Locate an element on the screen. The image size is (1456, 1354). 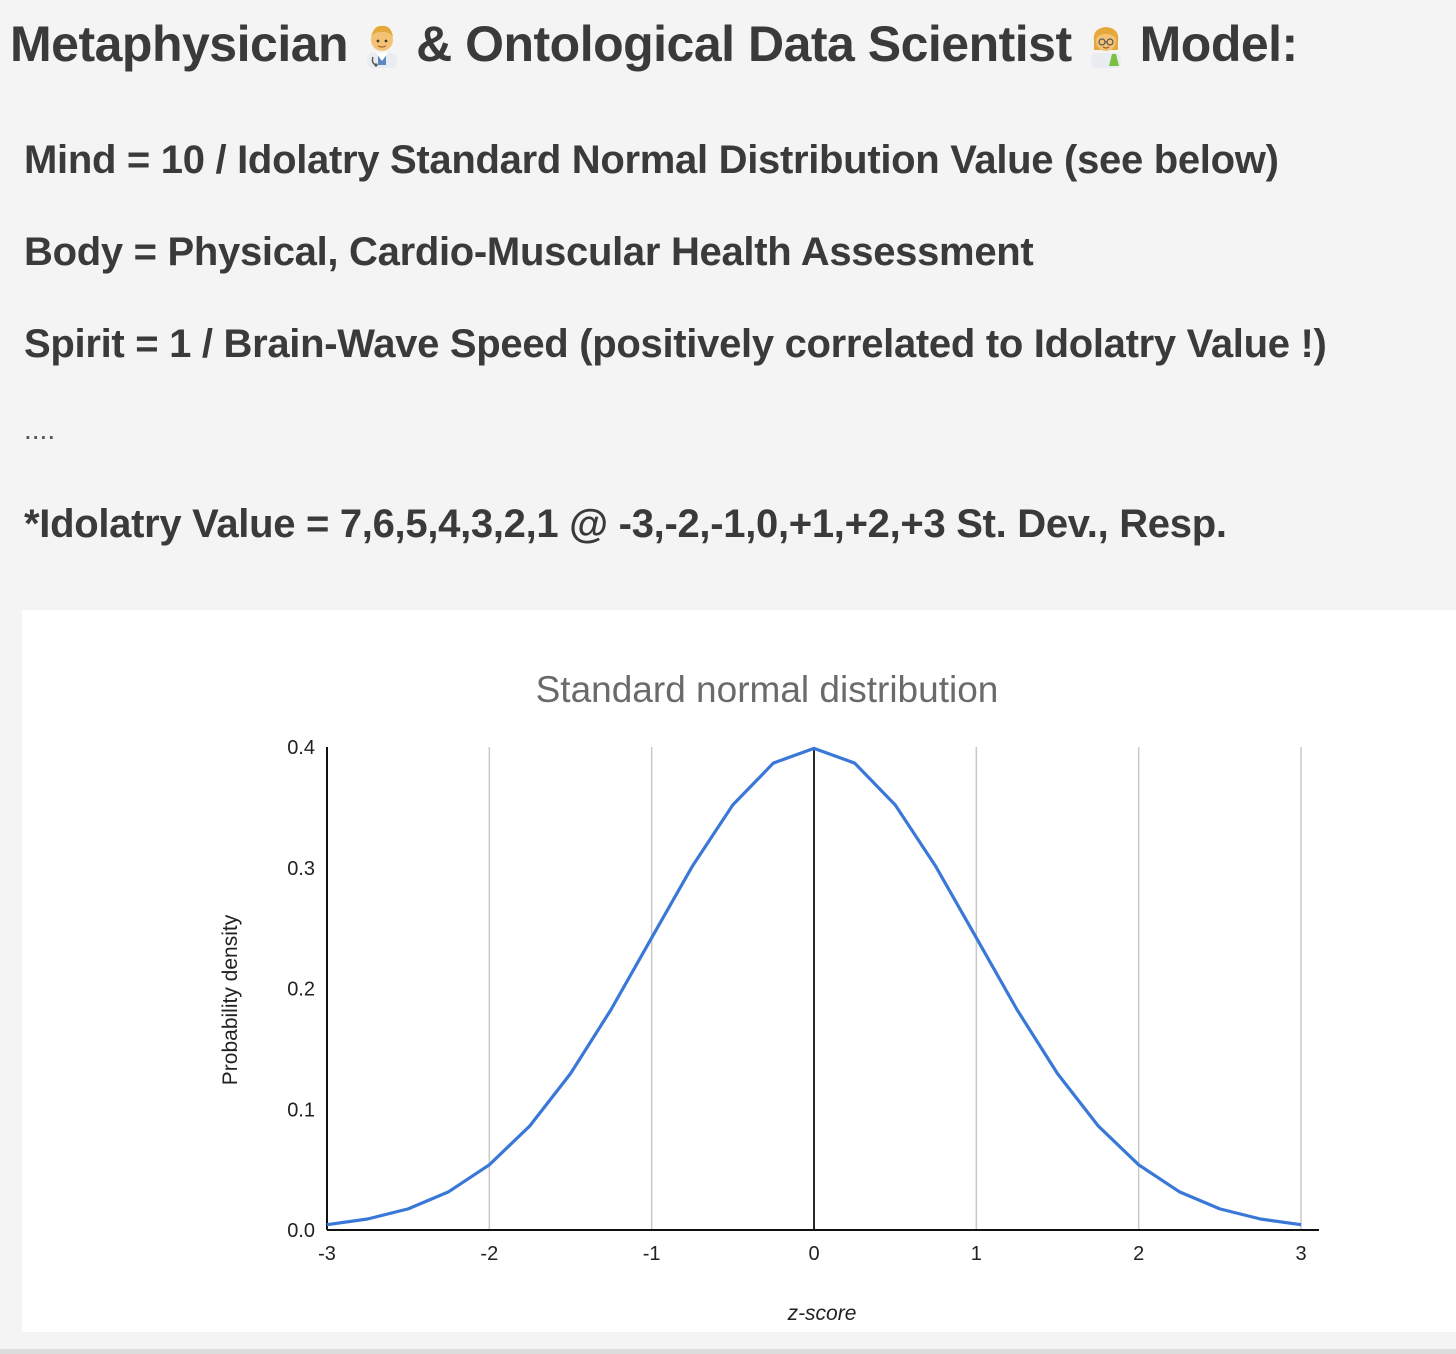
x-tick-label: 0 is located at coordinates (813, 1254).